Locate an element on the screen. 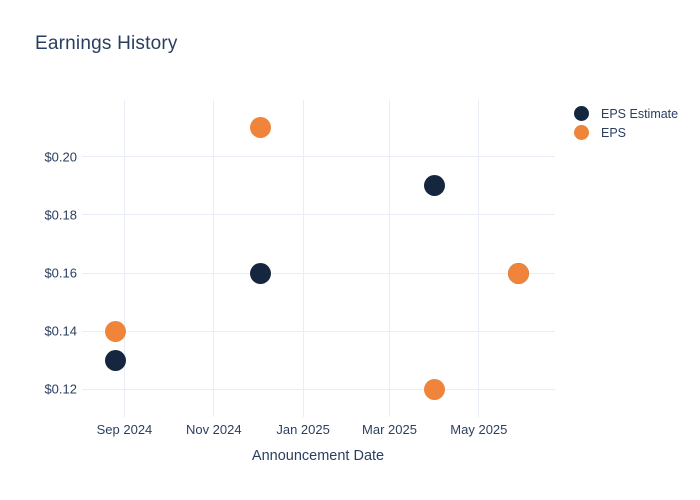  chart-title: Earnings History is located at coordinates (106, 43).